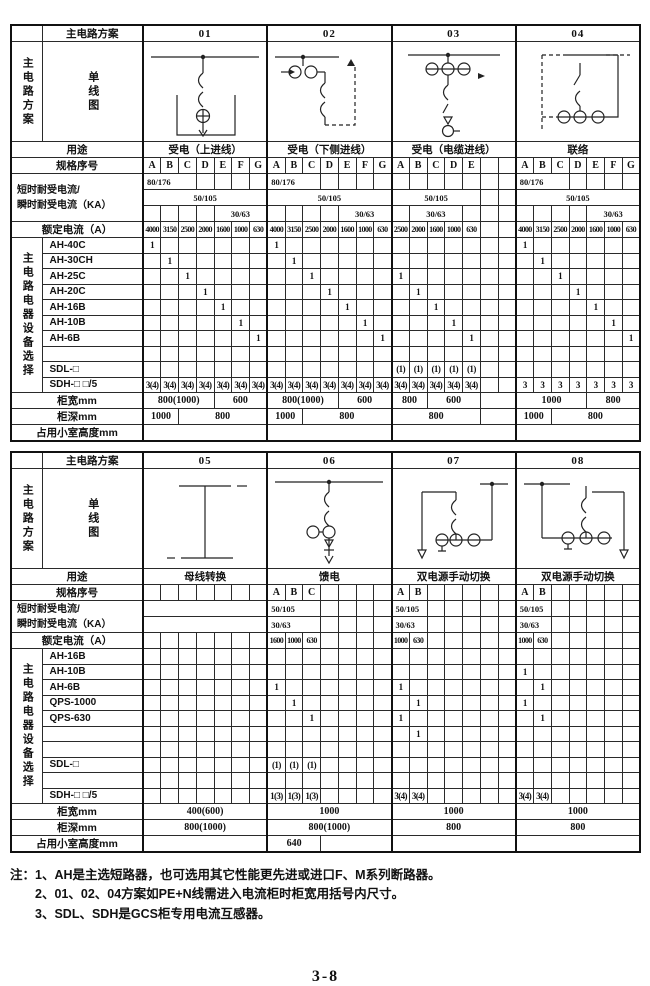 This screenshot has width=650, height=986. Describe the element at coordinates (533, 608) in the screenshot. I see `withstand-value: 50/105` at that location.